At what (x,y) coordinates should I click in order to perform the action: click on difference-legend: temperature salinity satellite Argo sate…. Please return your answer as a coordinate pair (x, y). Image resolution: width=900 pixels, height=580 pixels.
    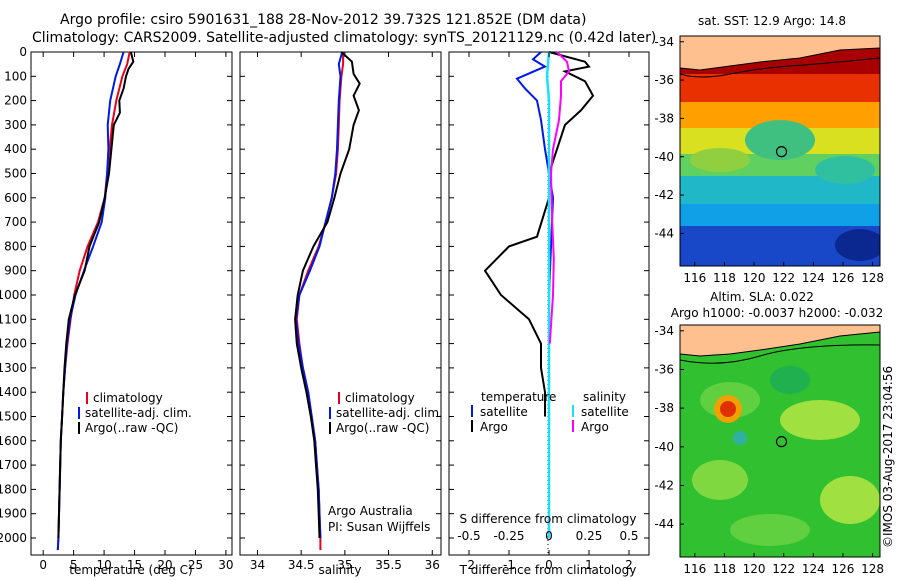
    Looking at the image, I should click on (550, 412).